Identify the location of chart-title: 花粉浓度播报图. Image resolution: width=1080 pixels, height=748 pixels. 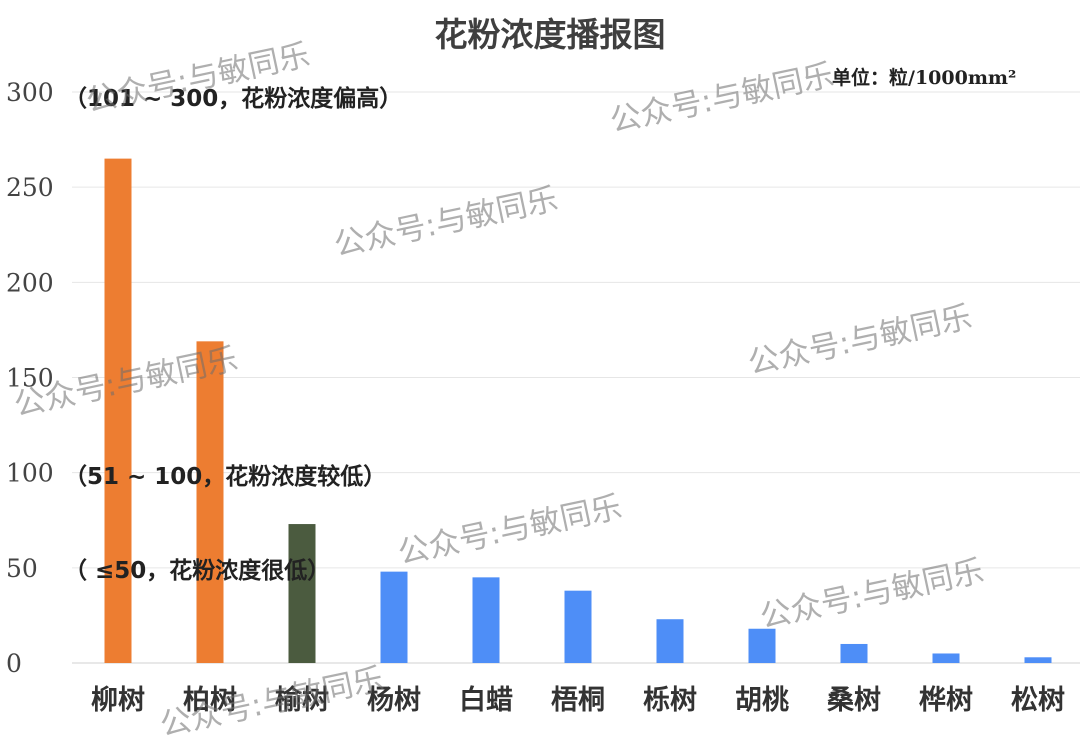
(550, 34).